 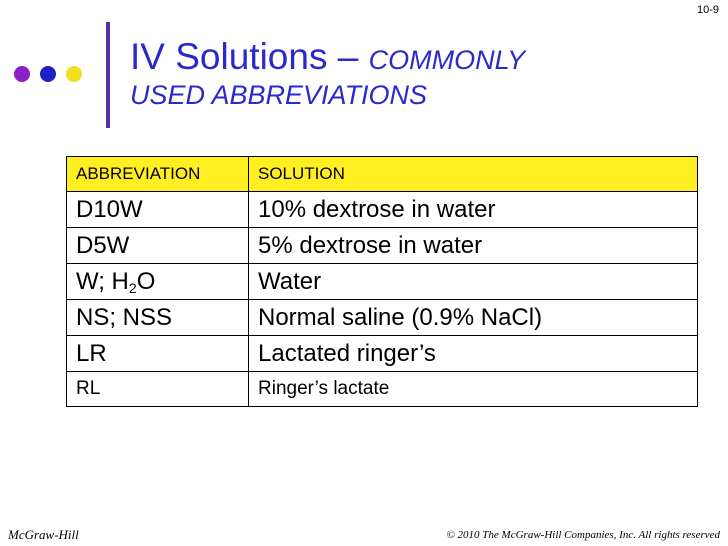 I want to click on table-row: D10W 10% dextrose in water, so click(x=382, y=209).